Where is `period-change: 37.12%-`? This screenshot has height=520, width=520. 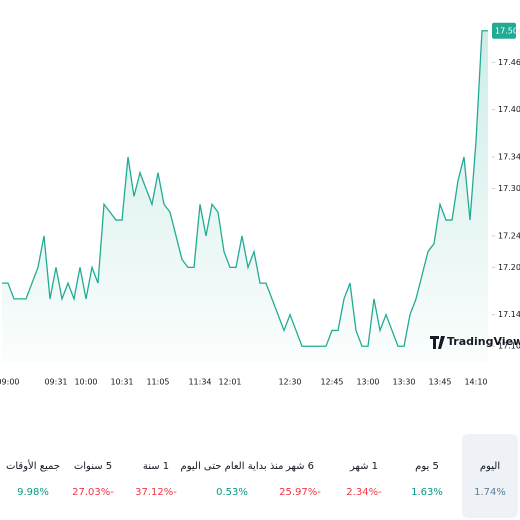 period-change: 37.12%- is located at coordinates (156, 492).